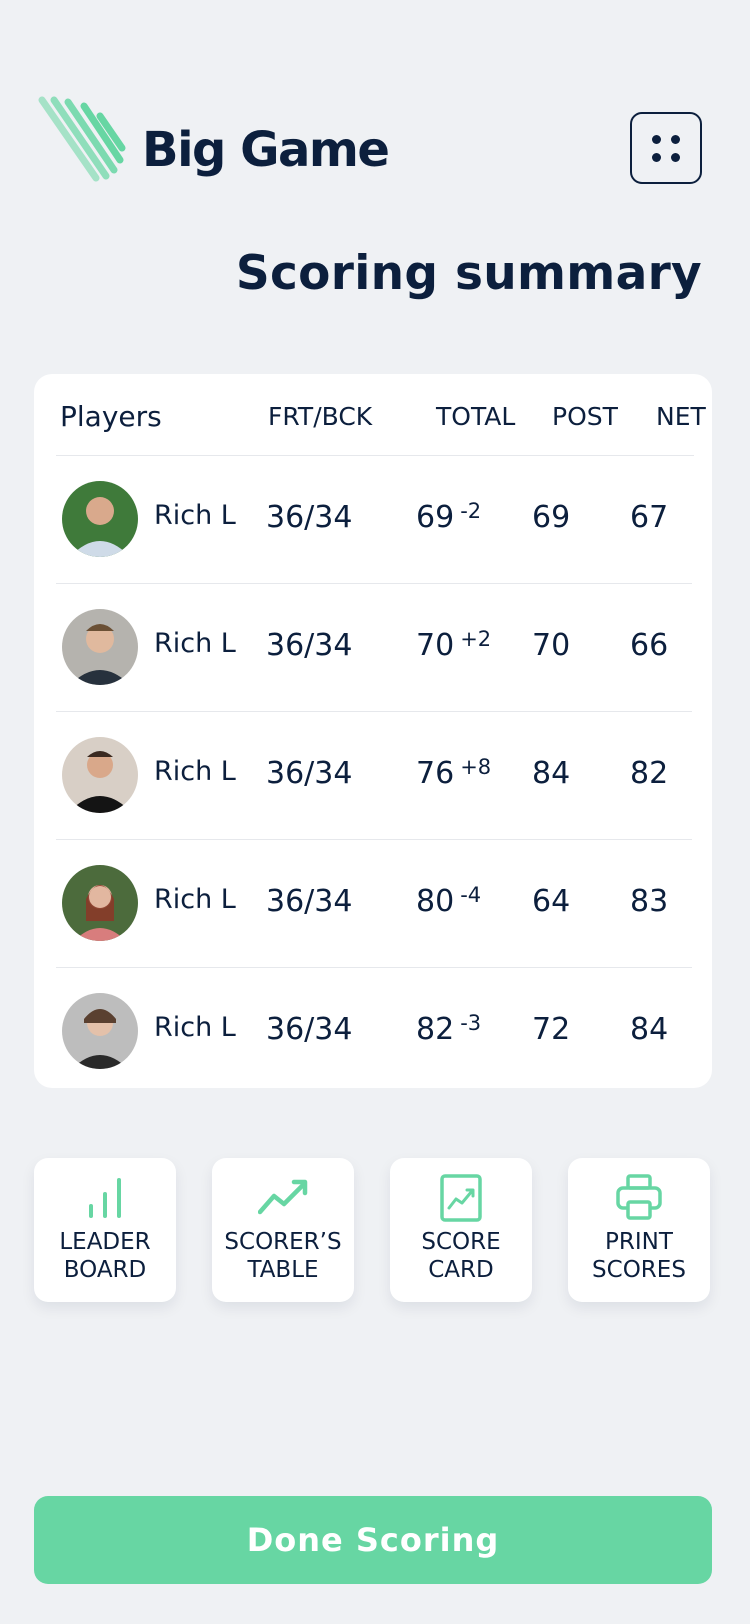 The width and height of the screenshot is (750, 1624). What do you see at coordinates (468, 273) in the screenshot?
I see `page-title: Scoring summary` at bounding box center [468, 273].